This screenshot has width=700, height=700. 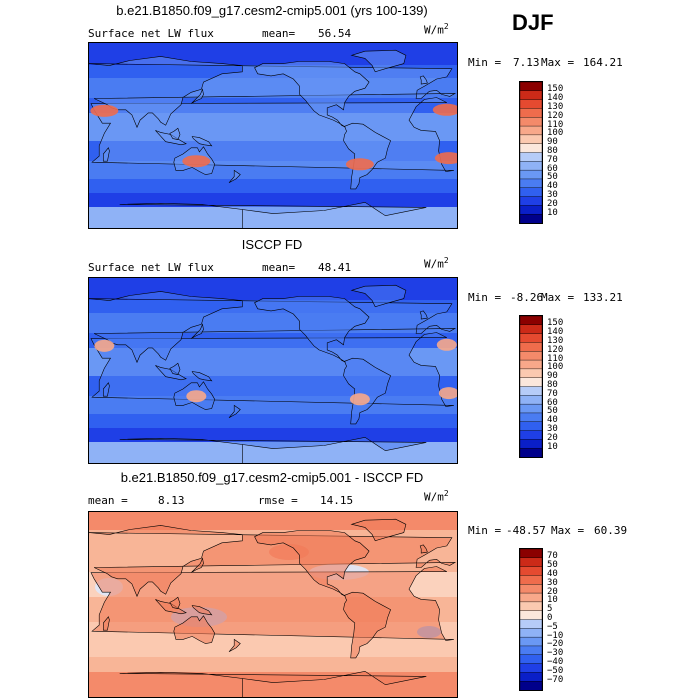 What do you see at coordinates (447, 393) in the screenshot?
I see `warm-region-kalahari` at bounding box center [447, 393].